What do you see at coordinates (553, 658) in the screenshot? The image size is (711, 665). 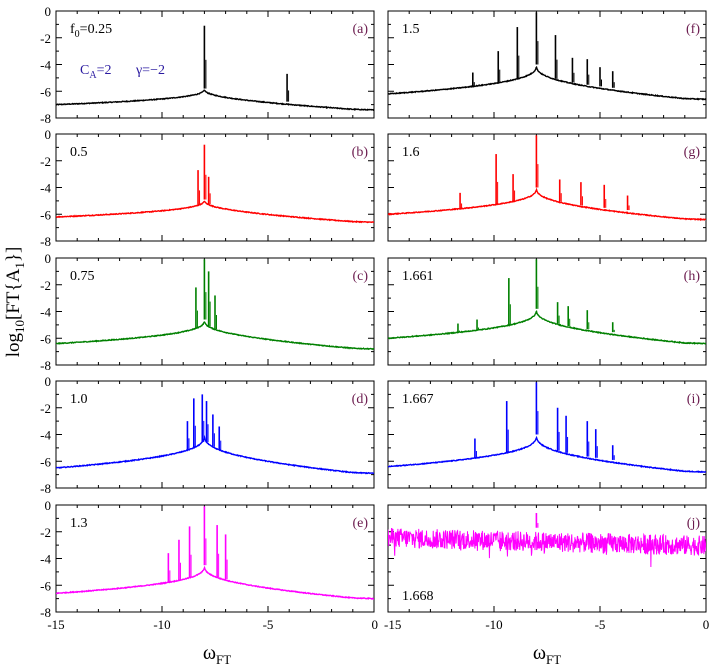 I see `x-axis-title-right-sub: FT` at bounding box center [553, 658].